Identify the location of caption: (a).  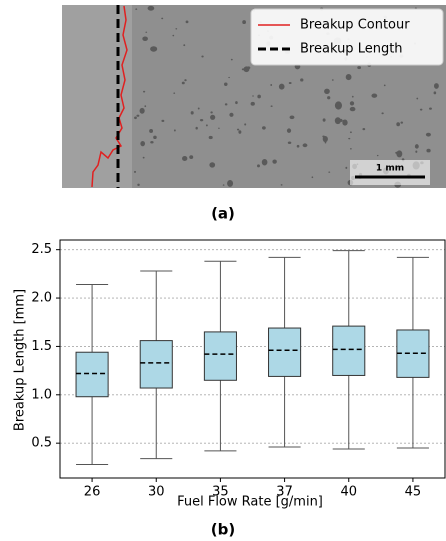
(223, 214).